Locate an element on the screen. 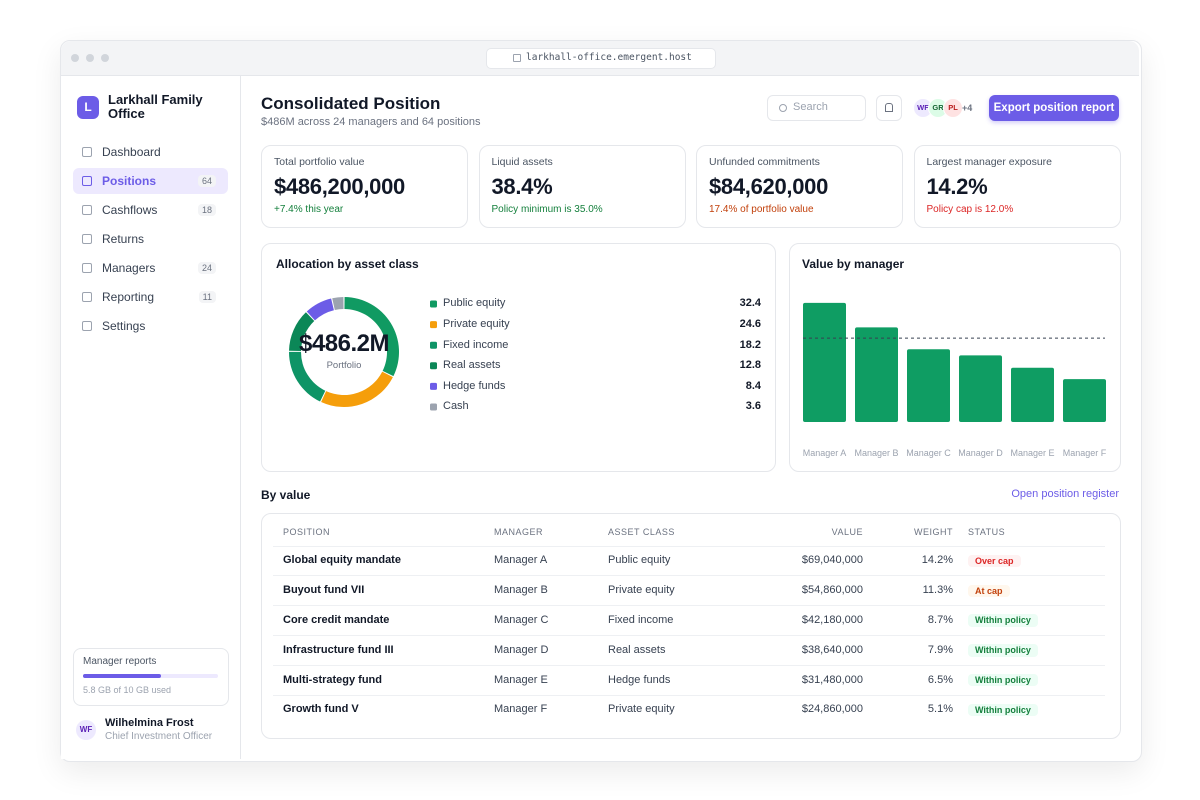  table-cell: 6.5% is located at coordinates (940, 679).